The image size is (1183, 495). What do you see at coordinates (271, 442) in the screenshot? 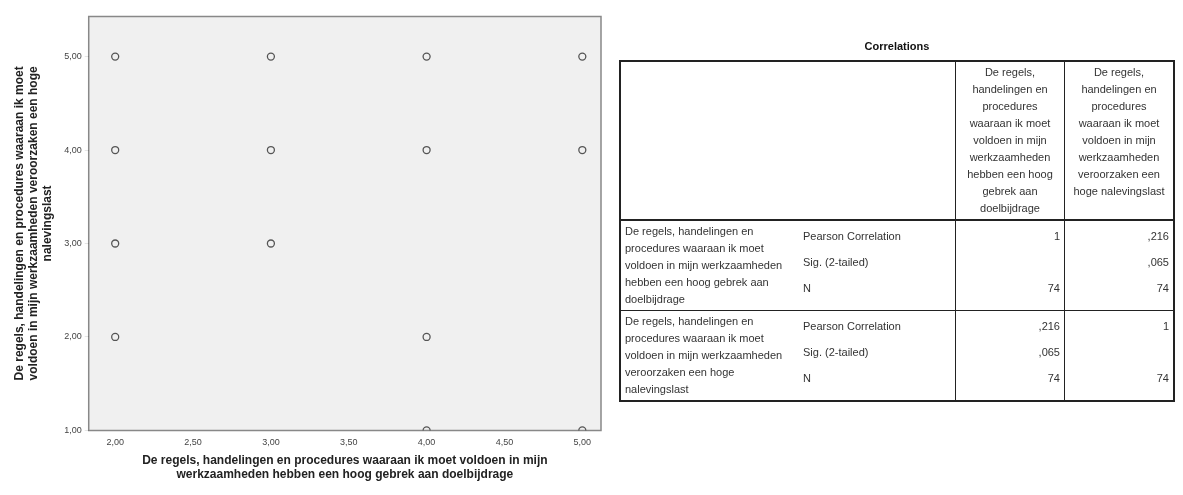
I see `x-tick-label: 3,00` at bounding box center [271, 442].